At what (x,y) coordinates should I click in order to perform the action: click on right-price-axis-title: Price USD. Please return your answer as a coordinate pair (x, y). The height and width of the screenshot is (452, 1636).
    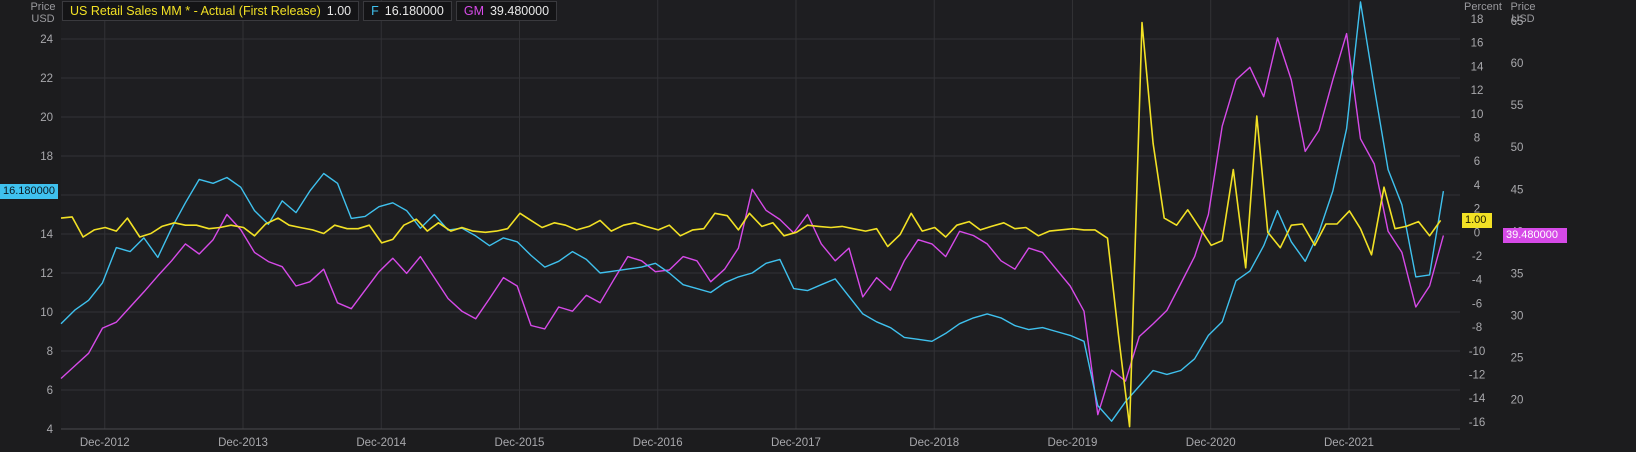
    Looking at the image, I should click on (1523, 13).